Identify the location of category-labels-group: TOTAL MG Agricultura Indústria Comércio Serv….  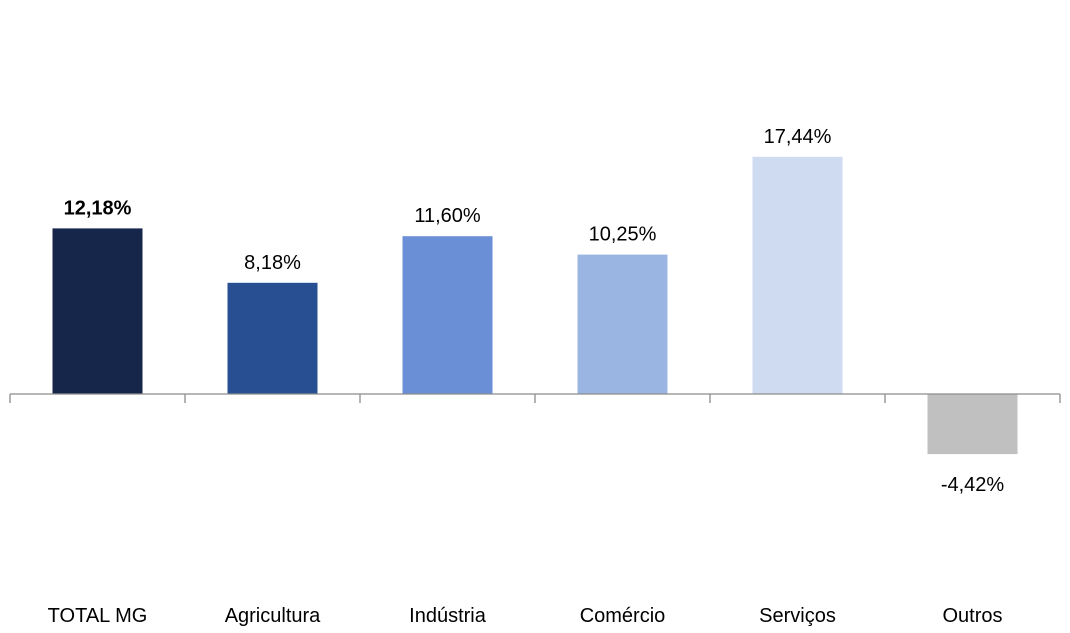
(525, 616).